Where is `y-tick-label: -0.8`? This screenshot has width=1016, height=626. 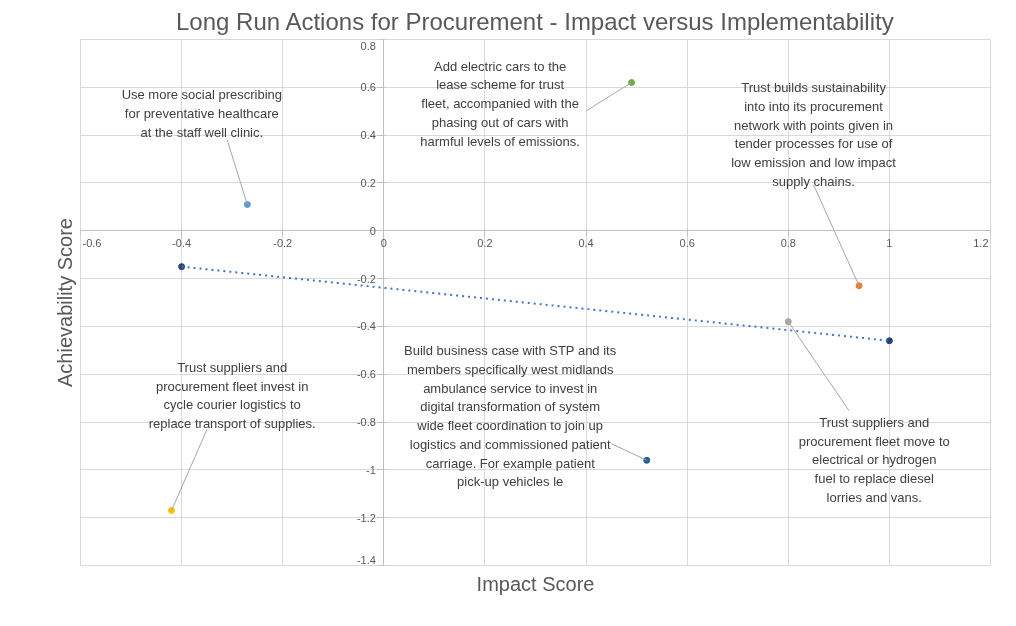 y-tick-label: -0.8 is located at coordinates (366, 422).